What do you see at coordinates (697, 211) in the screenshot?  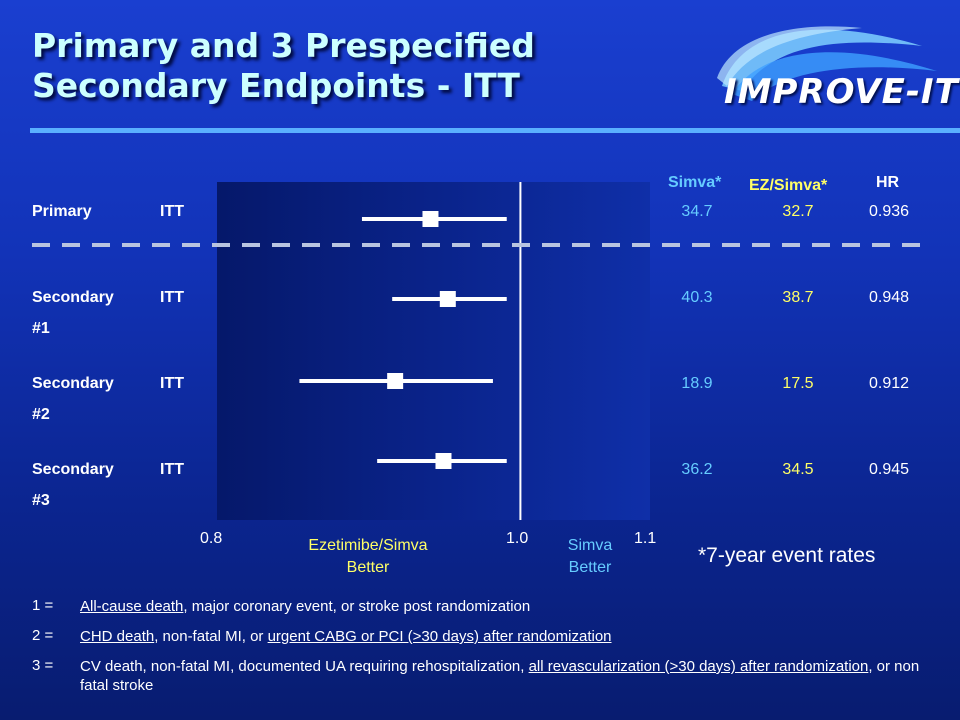 I see `simva-rate-0: 34.7` at bounding box center [697, 211].